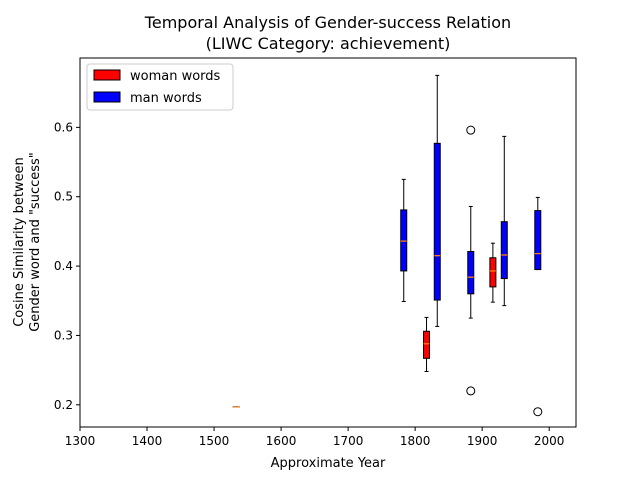 This screenshot has height=480, width=640. I want to click on legend-frame, so click(160, 87).